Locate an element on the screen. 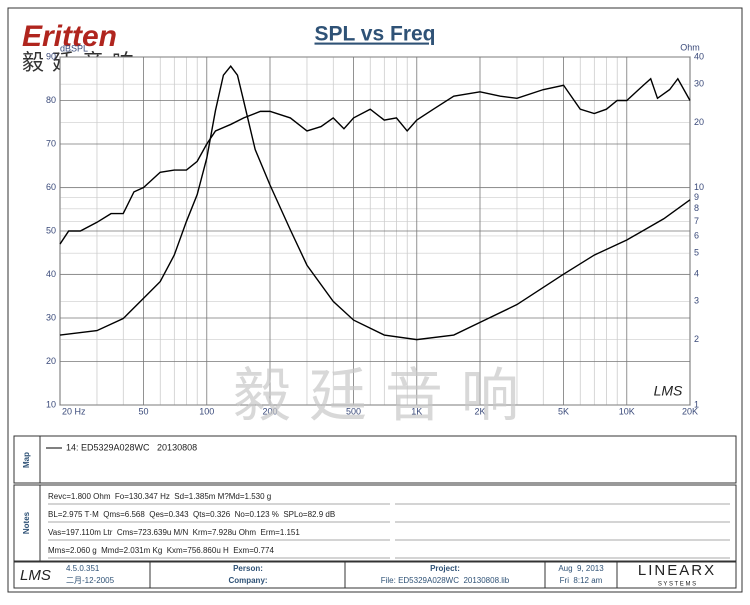 The image size is (750, 605). y2-tick-label: 6 is located at coordinates (696, 235).